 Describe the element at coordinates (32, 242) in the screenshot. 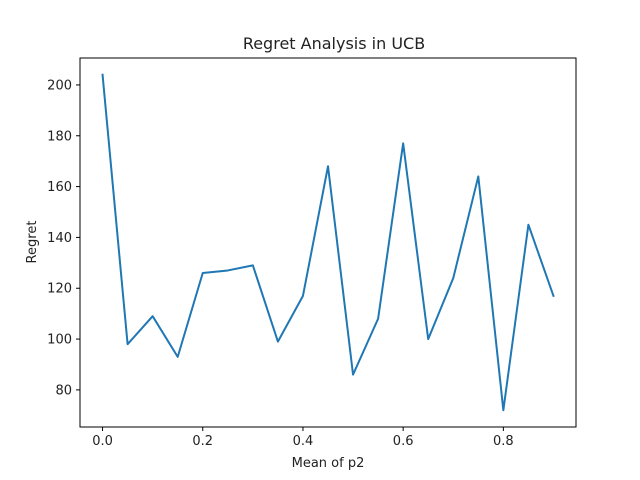

I see `y-axis-label: Regret` at that location.